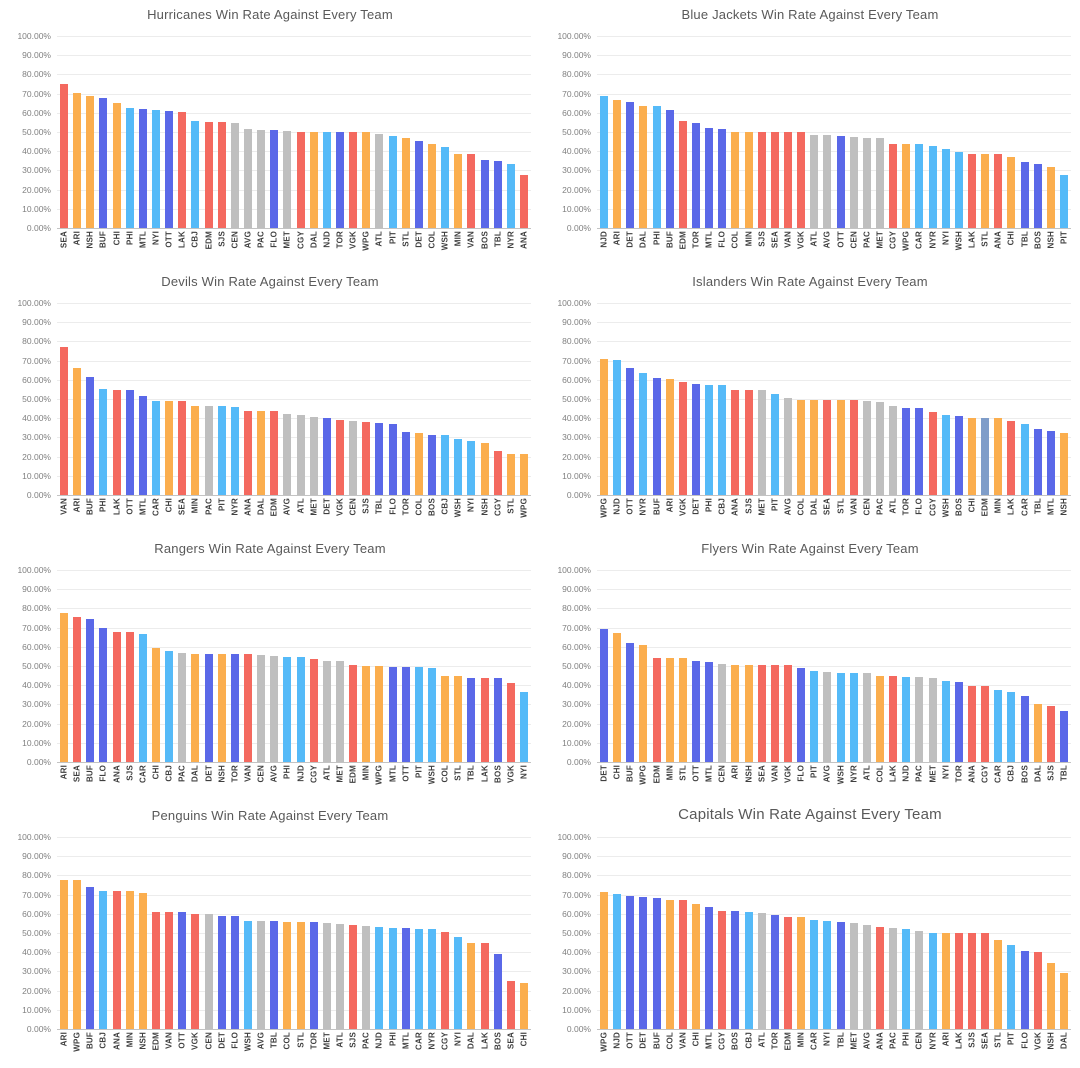  I want to click on x-tick-label-wsh: WSH, so click(458, 511).